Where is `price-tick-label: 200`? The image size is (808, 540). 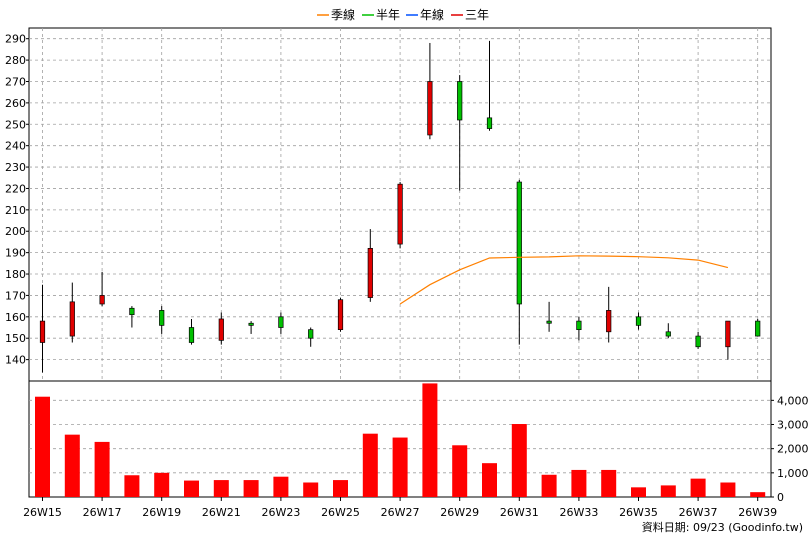 price-tick-label: 200 is located at coordinates (15, 231).